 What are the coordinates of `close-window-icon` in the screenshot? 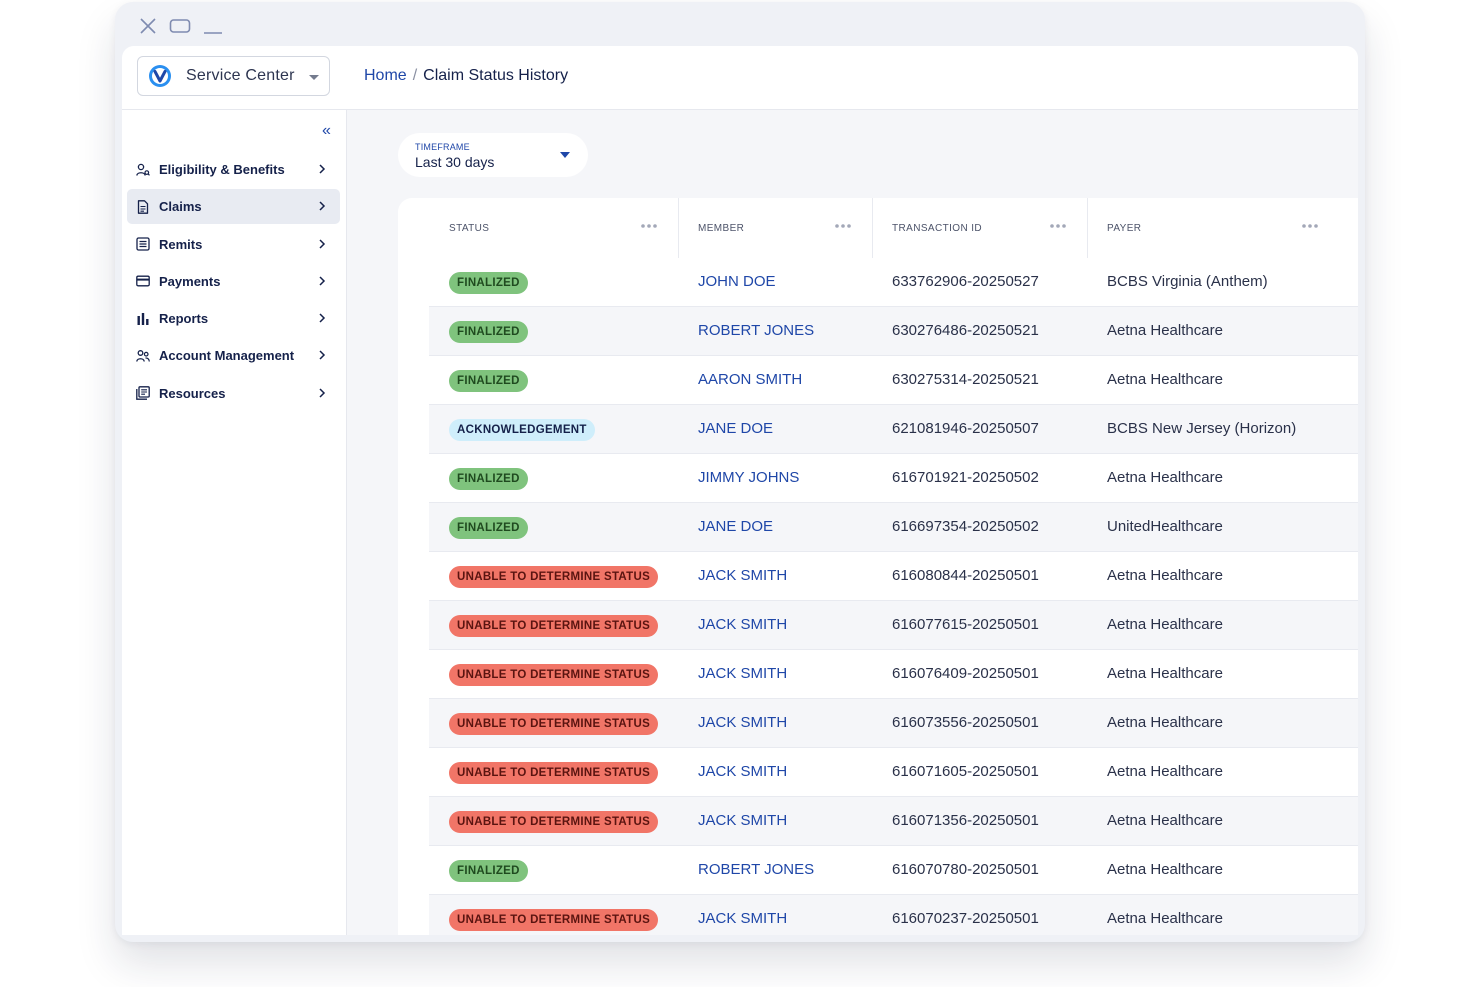 It's located at (148, 26).